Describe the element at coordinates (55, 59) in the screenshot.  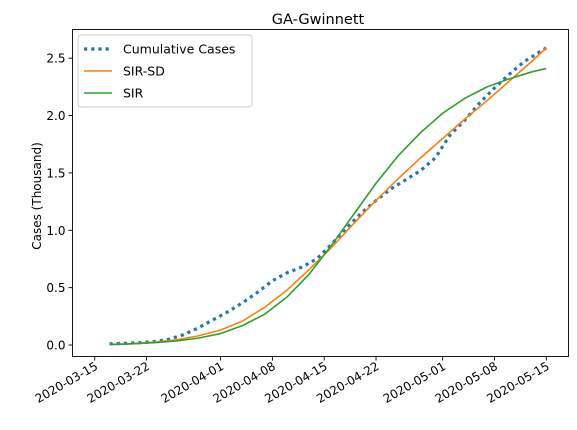
I see `y-tick-label: 2.5` at that location.